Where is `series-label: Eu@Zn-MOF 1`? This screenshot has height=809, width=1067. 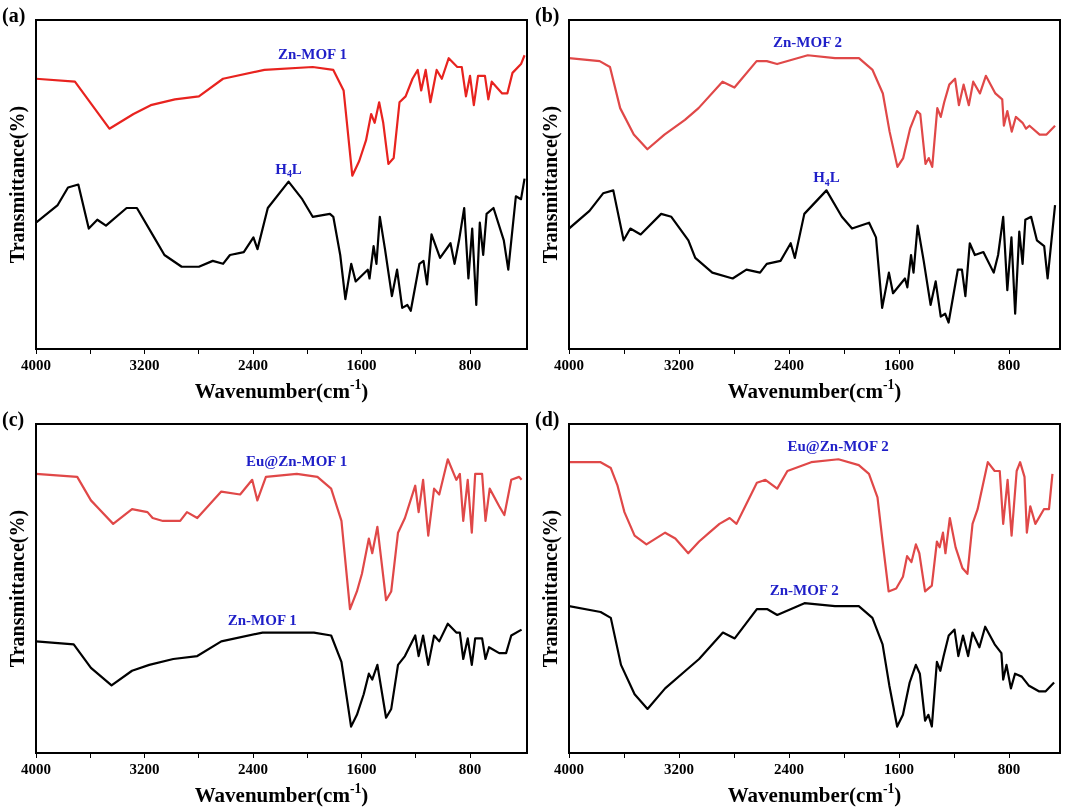 series-label: Eu@Zn-MOF 1 is located at coordinates (296, 460).